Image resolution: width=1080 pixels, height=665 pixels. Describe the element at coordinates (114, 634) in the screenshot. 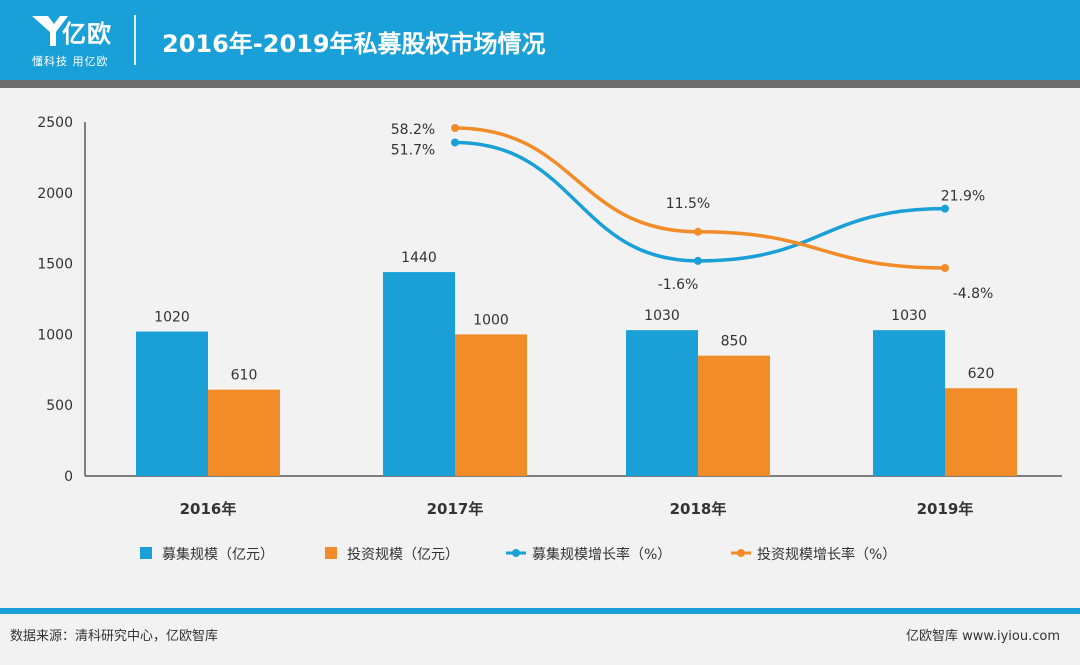

I see `data-source-note: 数据来源：清科研究中心，亿欧智库` at that location.